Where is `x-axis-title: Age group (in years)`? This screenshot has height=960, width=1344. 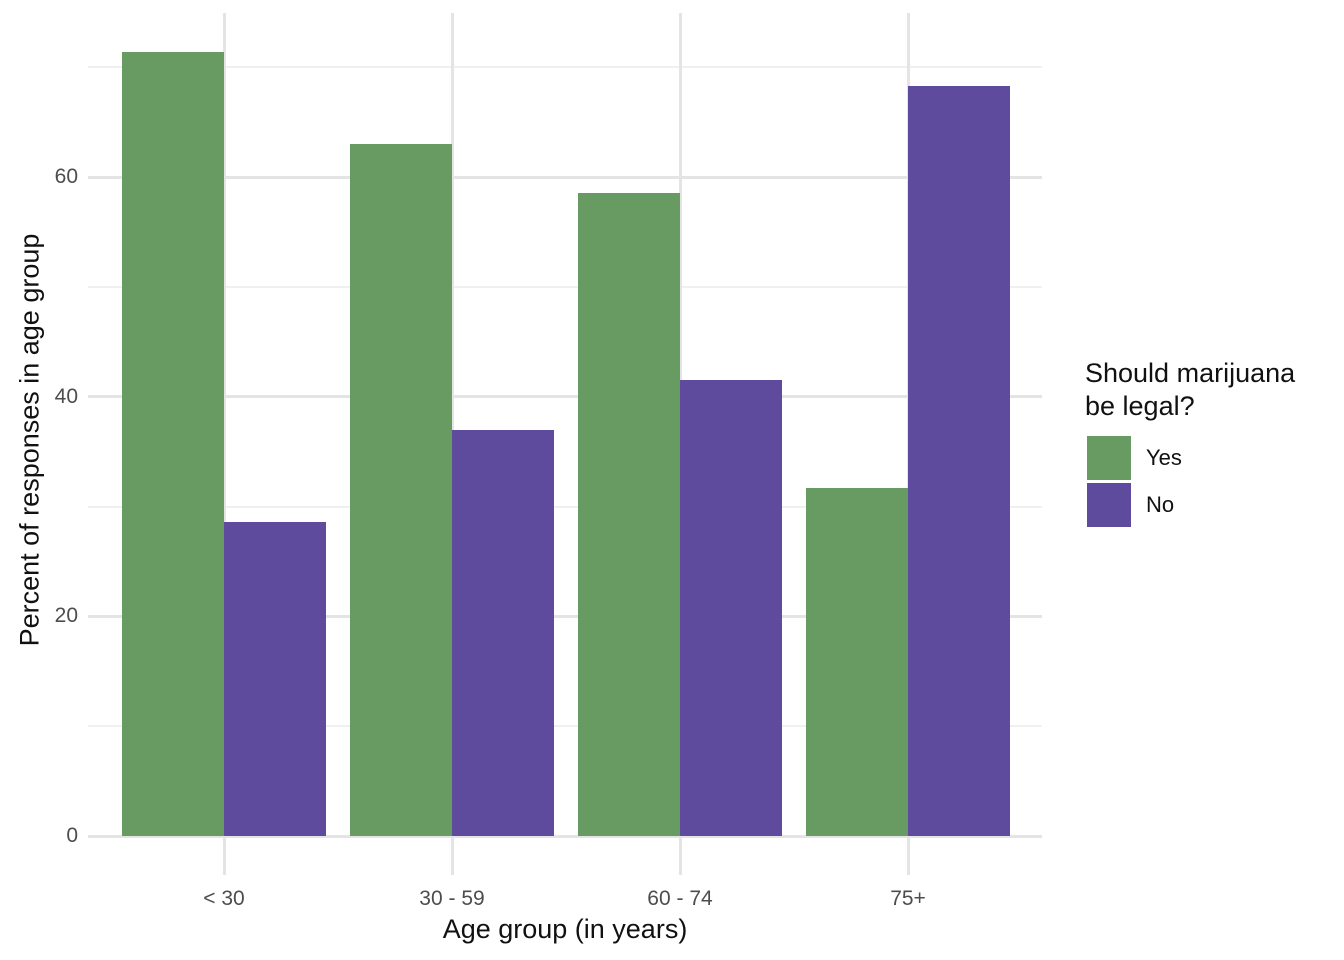 x-axis-title: Age group (in years) is located at coordinates (565, 929).